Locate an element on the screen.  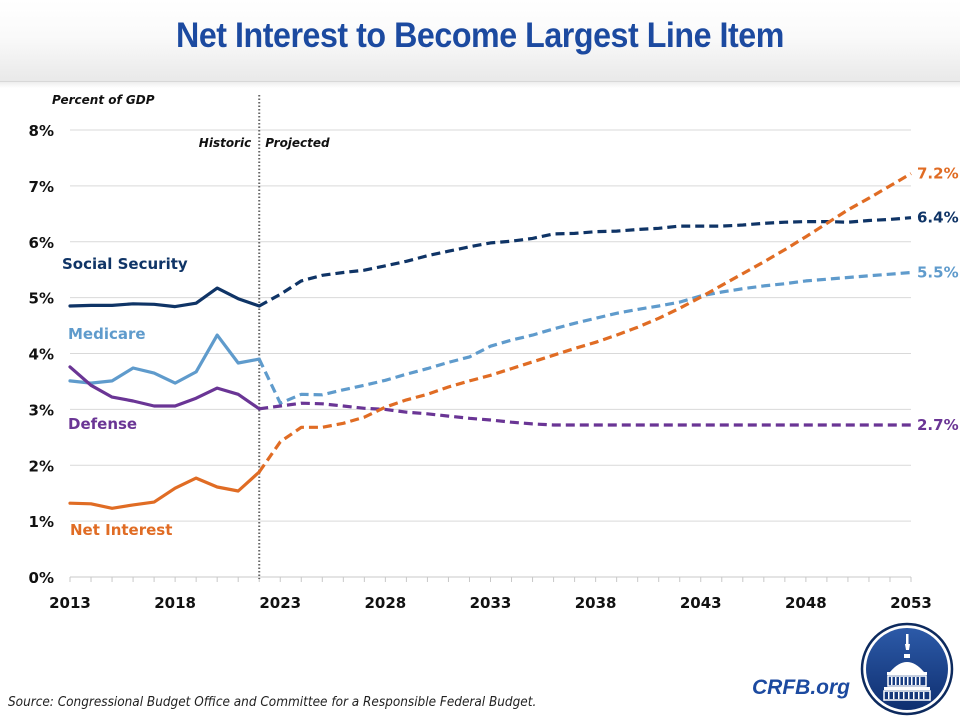
title-banner: Net Interest to Become Largest Line Item is located at coordinates (480, 41).